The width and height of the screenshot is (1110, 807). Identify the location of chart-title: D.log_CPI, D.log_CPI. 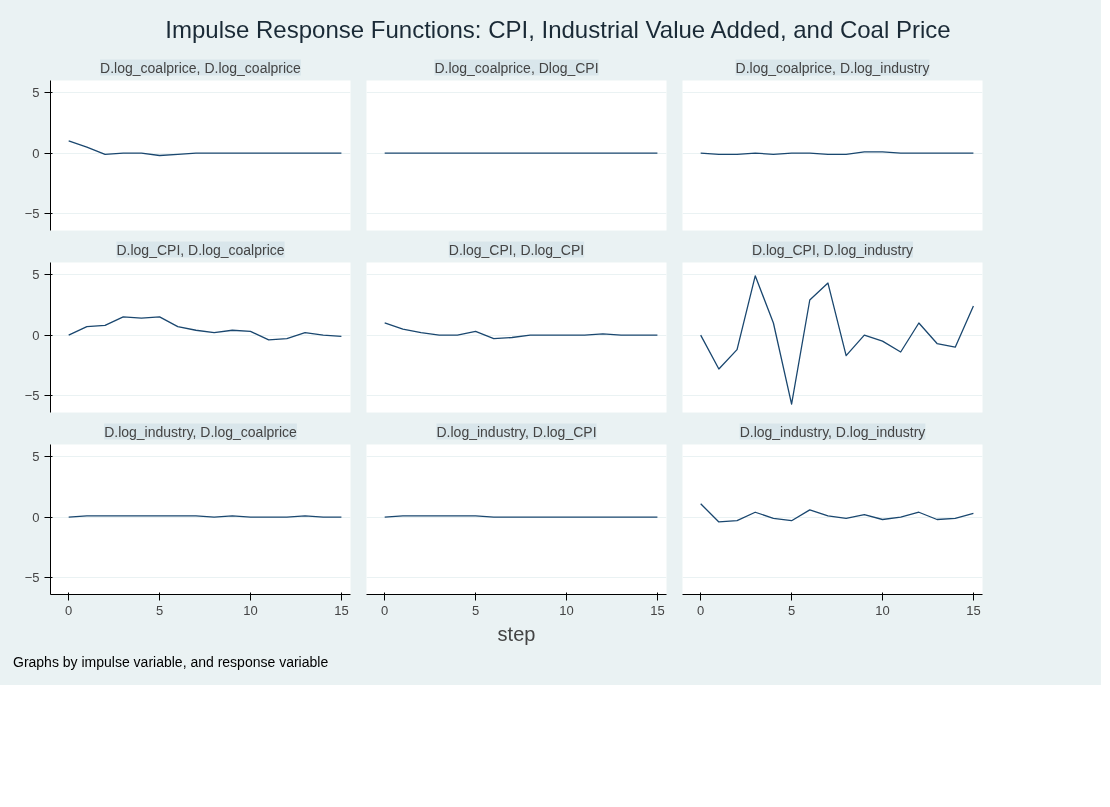
(516, 249).